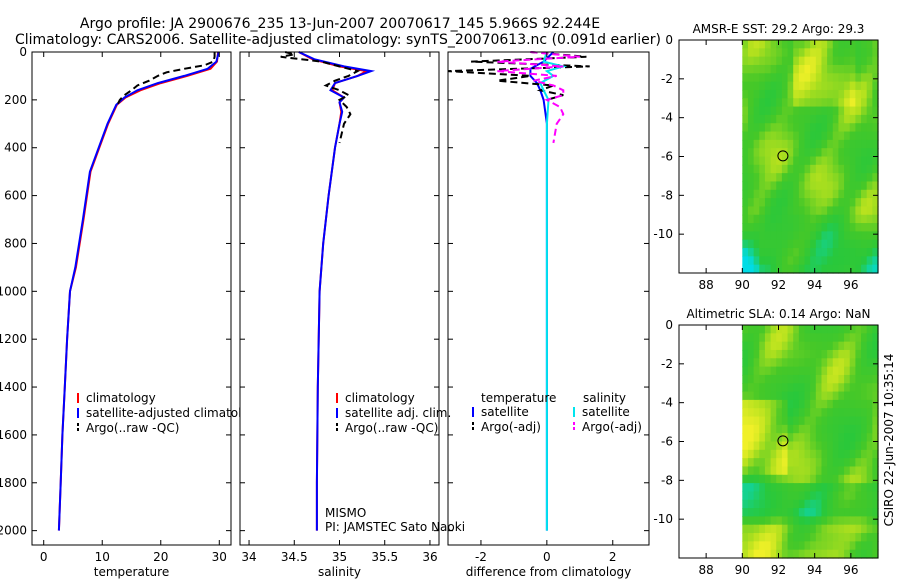 The width and height of the screenshot is (900, 580). Describe the element at coordinates (669, 40) in the screenshot. I see `y-tick-label: 0` at that location.